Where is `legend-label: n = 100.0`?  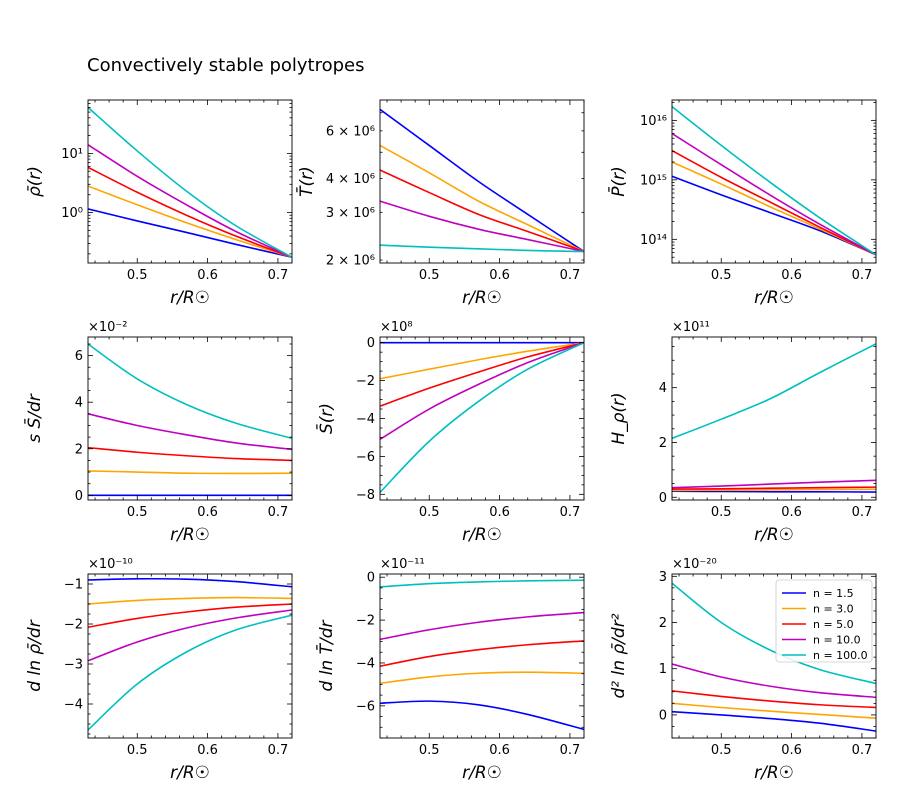
legend-label: n = 100.0 is located at coordinates (840, 655).